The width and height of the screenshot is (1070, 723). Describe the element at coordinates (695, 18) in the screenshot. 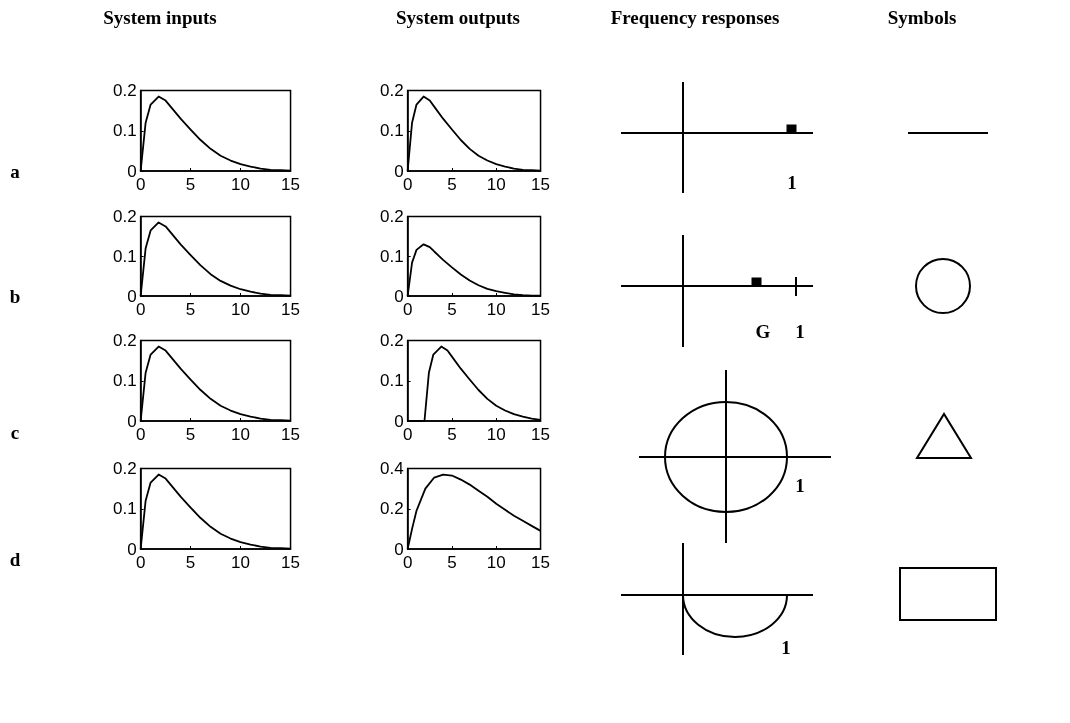

I see `text: Frequency responses` at that location.